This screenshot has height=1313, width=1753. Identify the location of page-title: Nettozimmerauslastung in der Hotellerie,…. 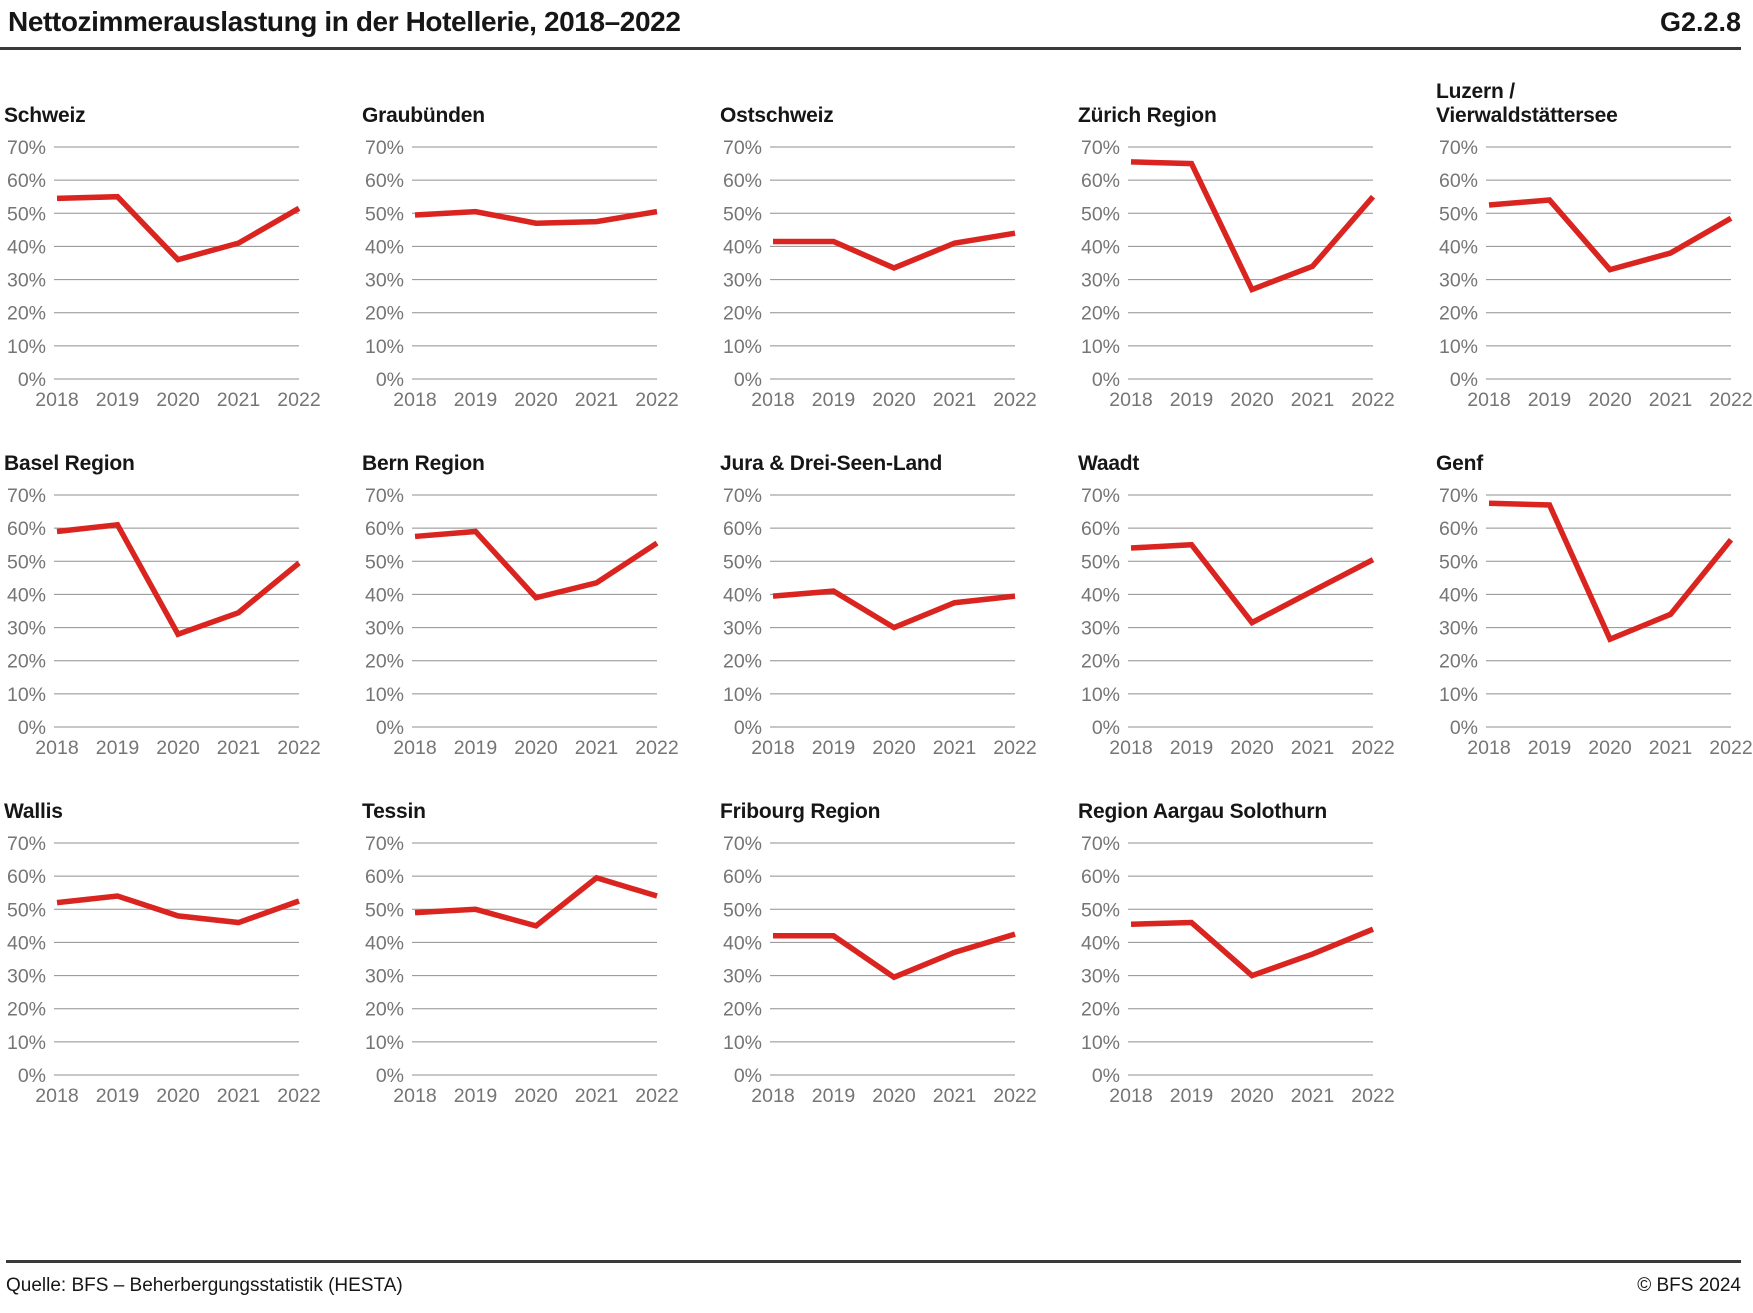
(344, 21).